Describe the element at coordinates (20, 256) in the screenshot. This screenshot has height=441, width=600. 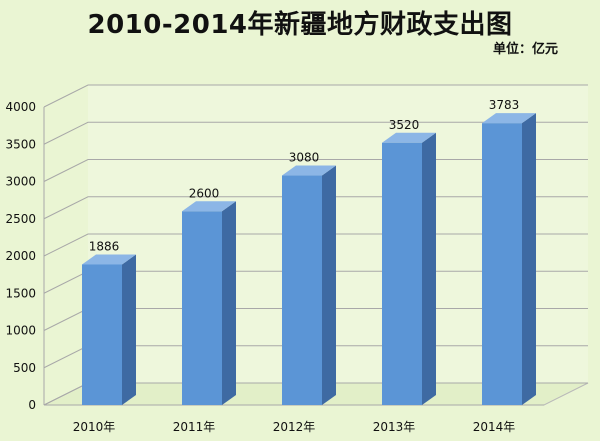
I see `y-tick-label: 2000` at that location.